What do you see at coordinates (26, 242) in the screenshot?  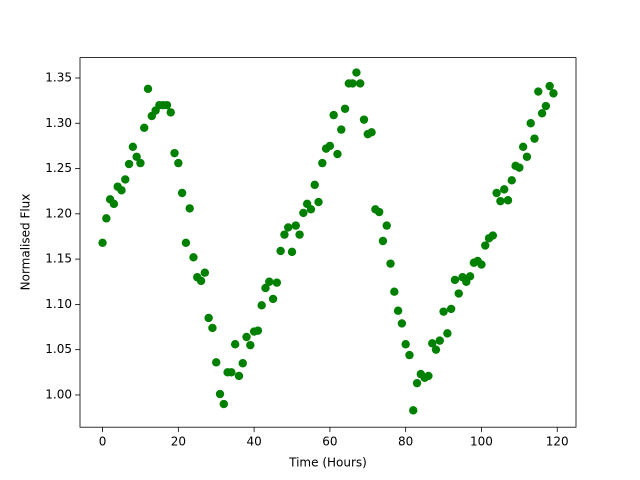 I see `y-axis-label: Normalised Flux` at bounding box center [26, 242].